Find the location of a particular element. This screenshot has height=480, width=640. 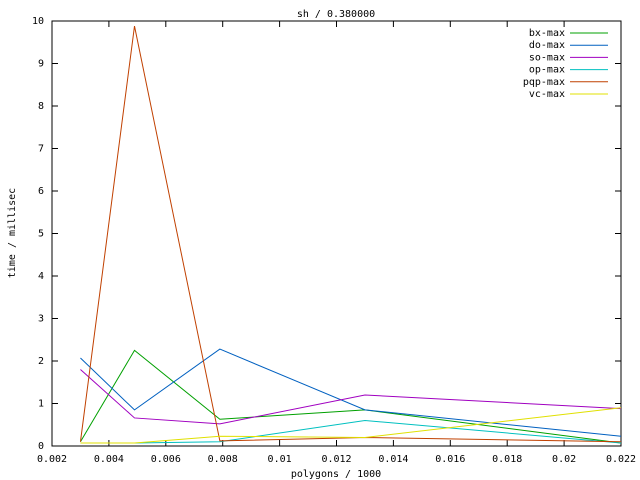

x-tick-label: 0.016 is located at coordinates (450, 459).